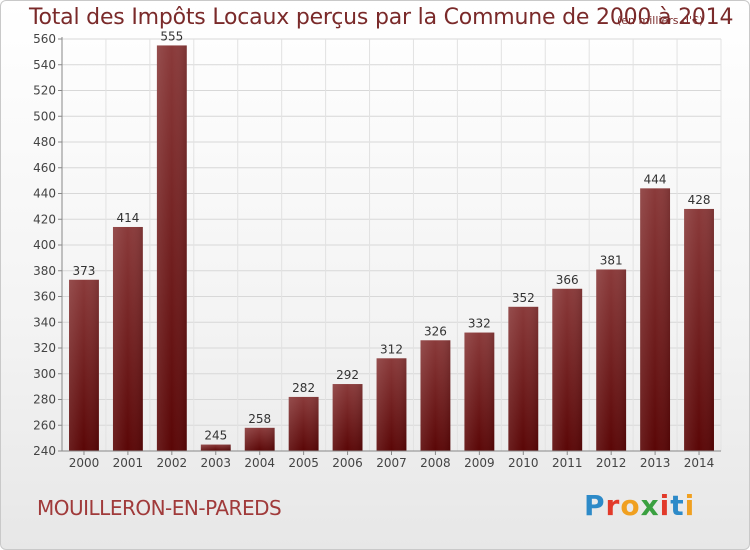 The width and height of the screenshot is (750, 550). I want to click on x-tick-label: 2014, so click(699, 463).